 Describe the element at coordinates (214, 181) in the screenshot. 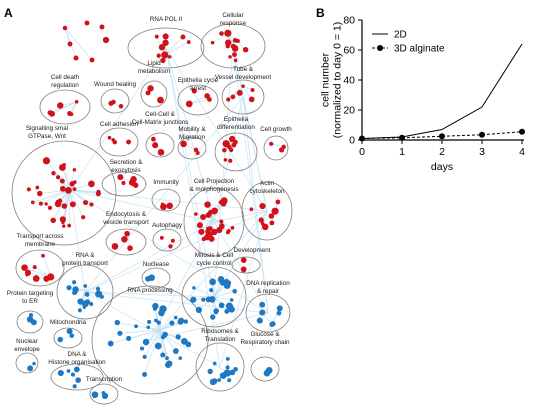

I see `cluster-label-cell-projection: Cell Projection` at that location.